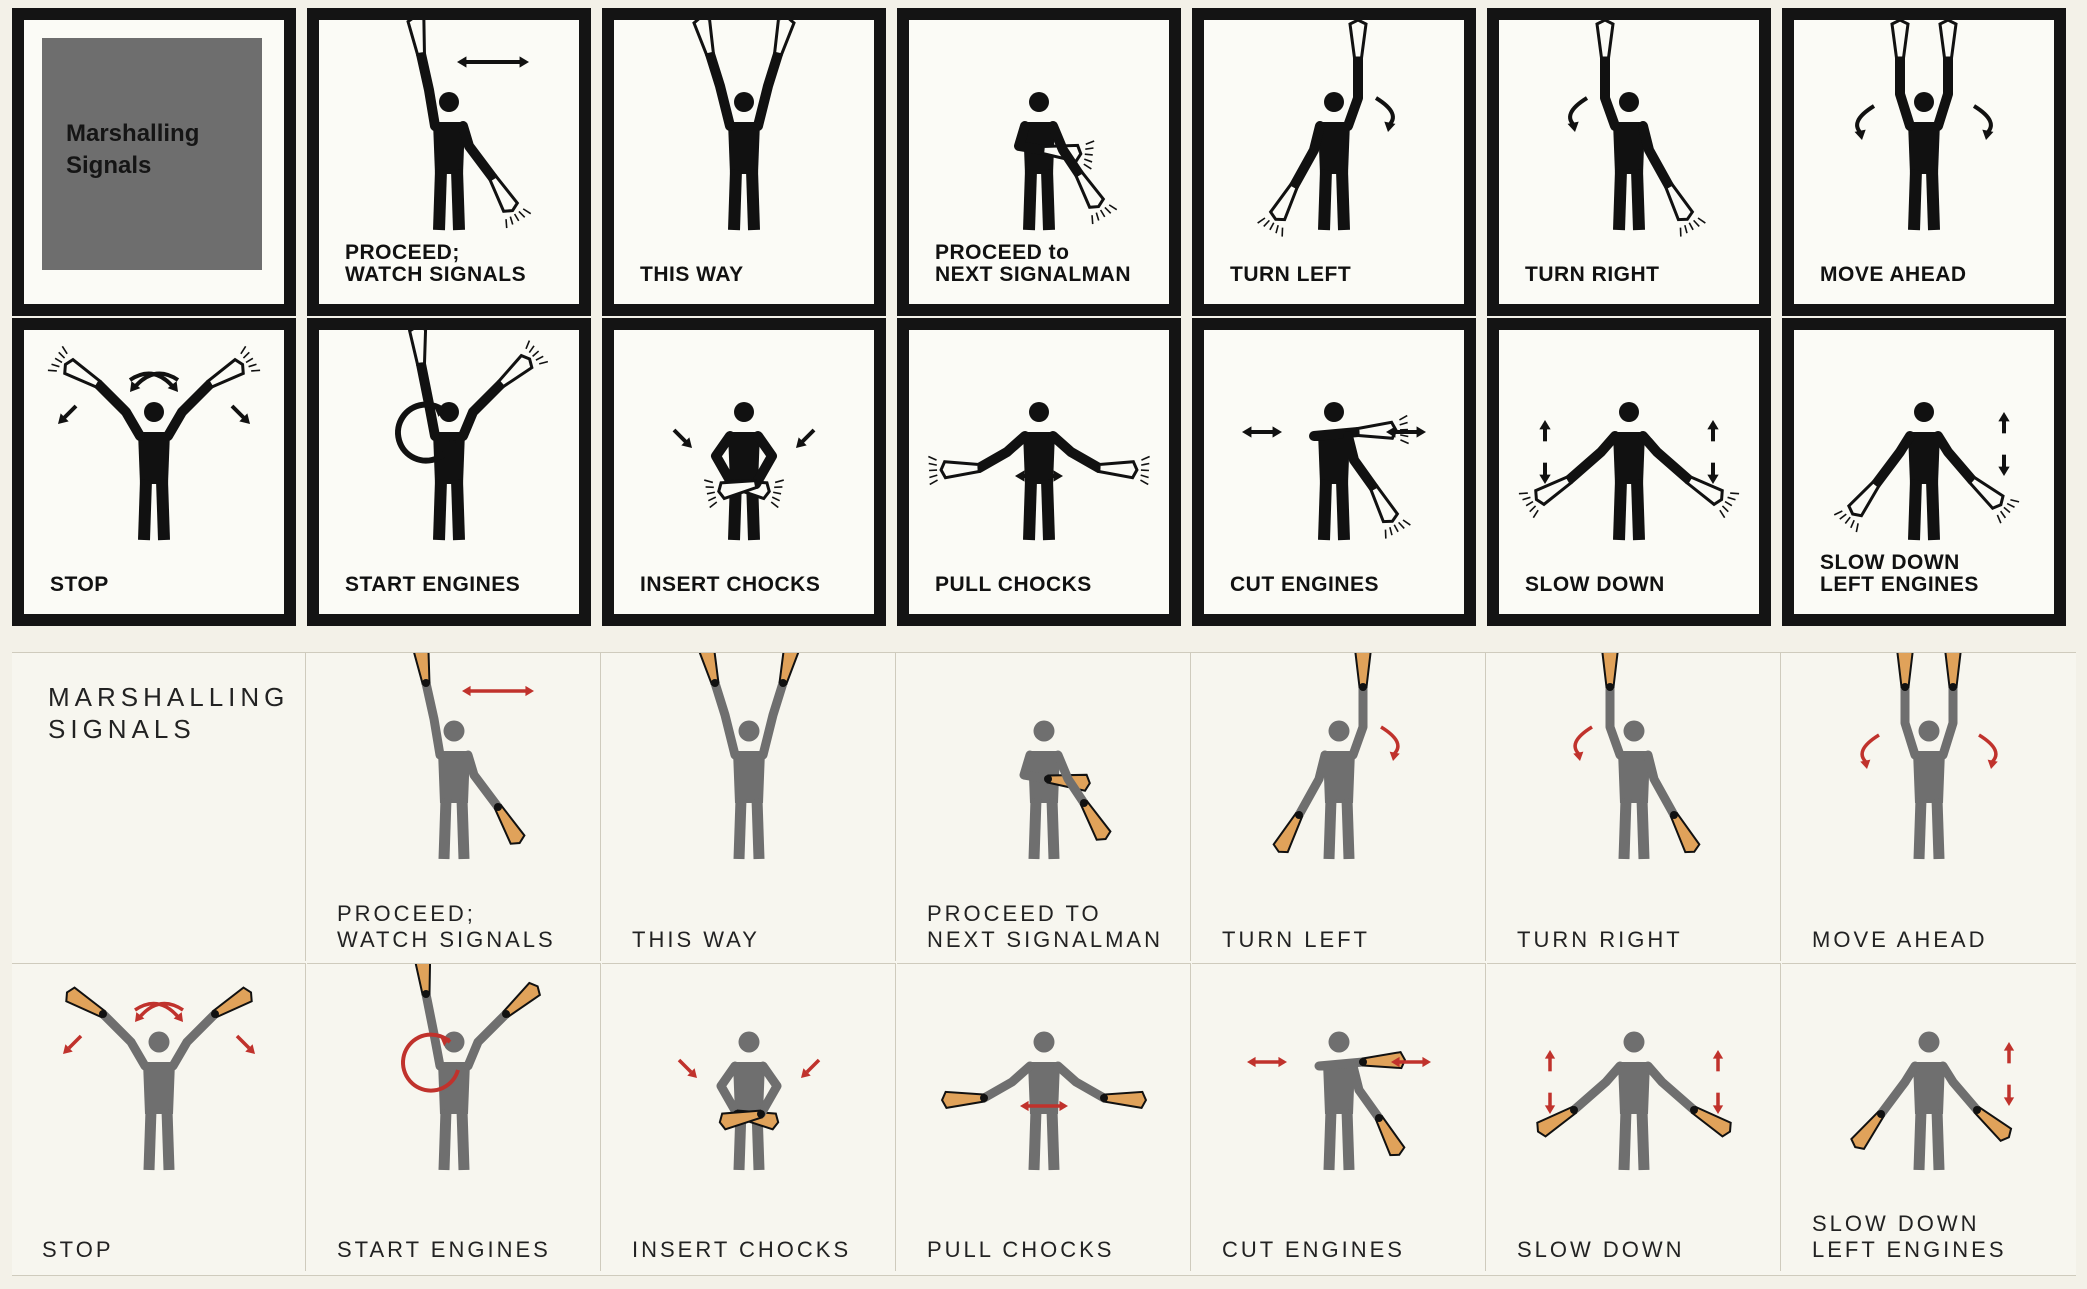 The width and height of the screenshot is (2087, 1289). Describe the element at coordinates (1629, 162) in the screenshot. I see `top-card-turn-right: TURN RIGHT` at that location.